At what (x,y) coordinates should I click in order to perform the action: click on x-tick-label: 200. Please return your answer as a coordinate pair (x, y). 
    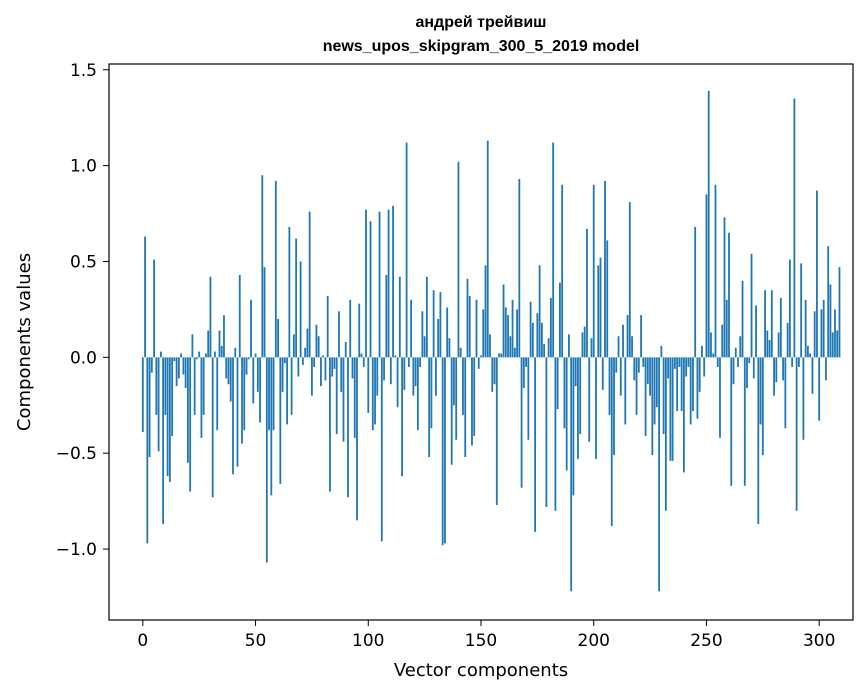
    Looking at the image, I should click on (594, 641).